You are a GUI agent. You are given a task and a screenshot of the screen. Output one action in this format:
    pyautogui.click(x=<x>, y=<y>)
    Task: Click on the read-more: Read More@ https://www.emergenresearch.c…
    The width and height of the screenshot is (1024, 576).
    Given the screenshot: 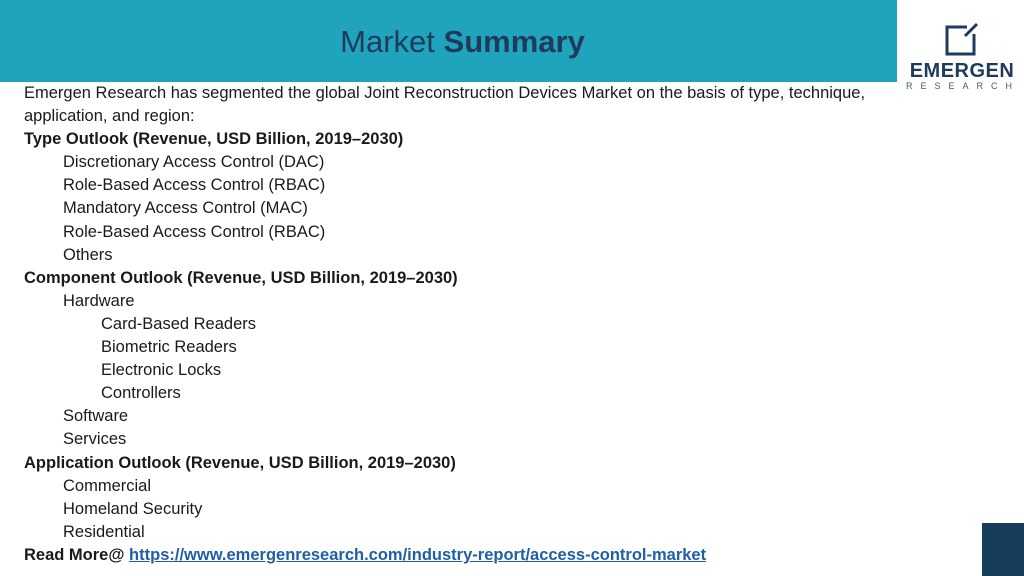 What is the action you would take?
    pyautogui.click(x=474, y=555)
    